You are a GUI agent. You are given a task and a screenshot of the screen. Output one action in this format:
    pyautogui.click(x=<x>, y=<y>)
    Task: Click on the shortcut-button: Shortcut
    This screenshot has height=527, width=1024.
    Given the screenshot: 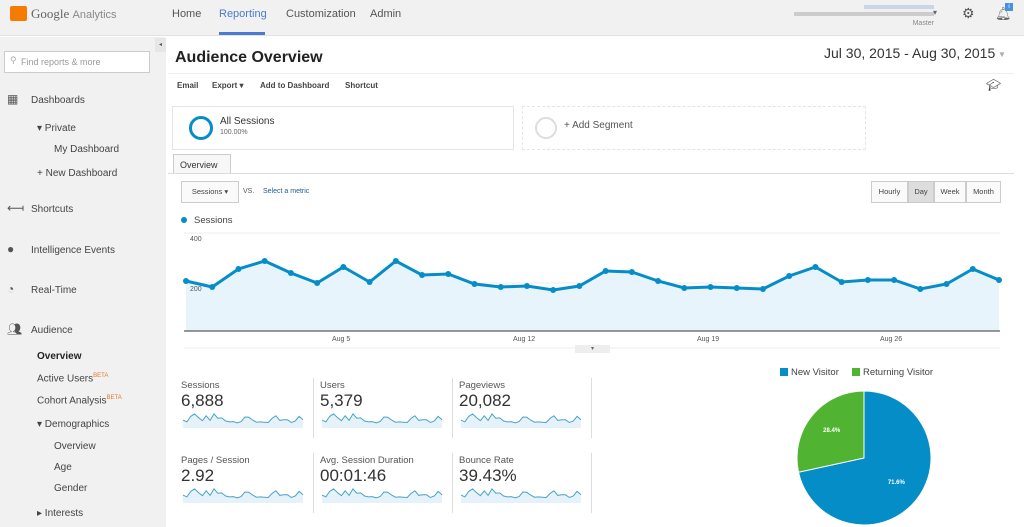 What is the action you would take?
    pyautogui.click(x=361, y=85)
    